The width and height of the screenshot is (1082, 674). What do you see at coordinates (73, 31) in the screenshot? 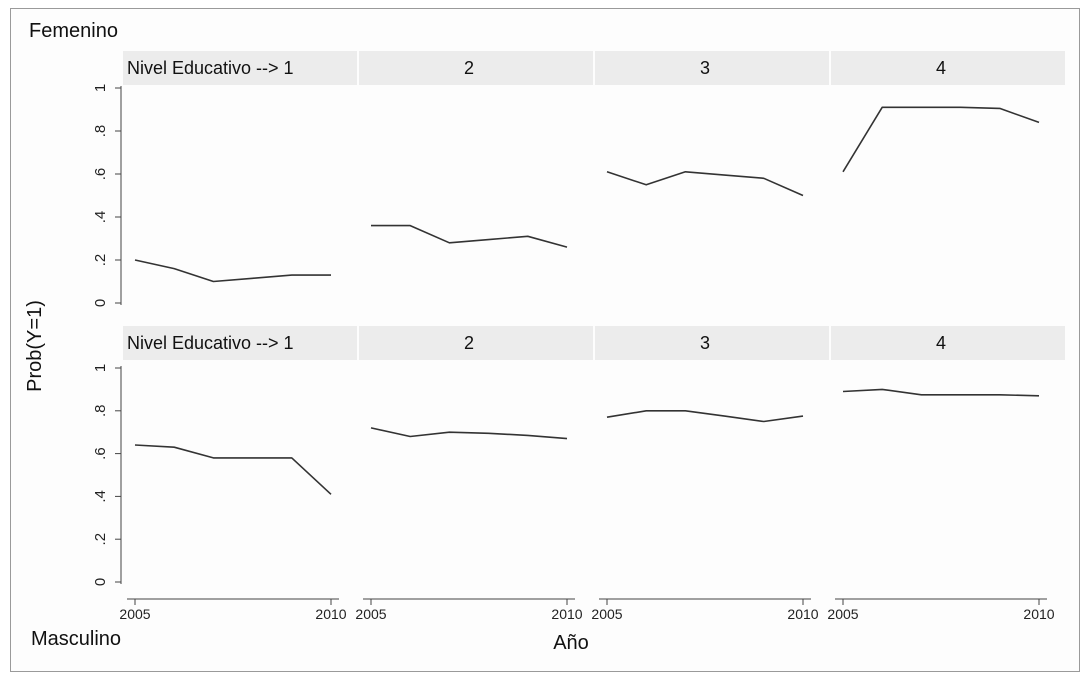
I see `top-label: Femenino` at bounding box center [73, 31].